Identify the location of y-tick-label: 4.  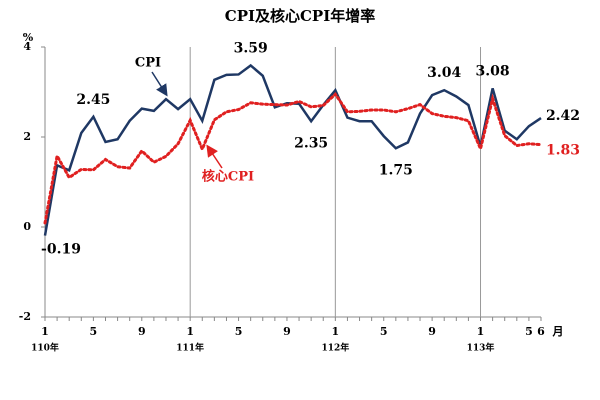
(27, 46).